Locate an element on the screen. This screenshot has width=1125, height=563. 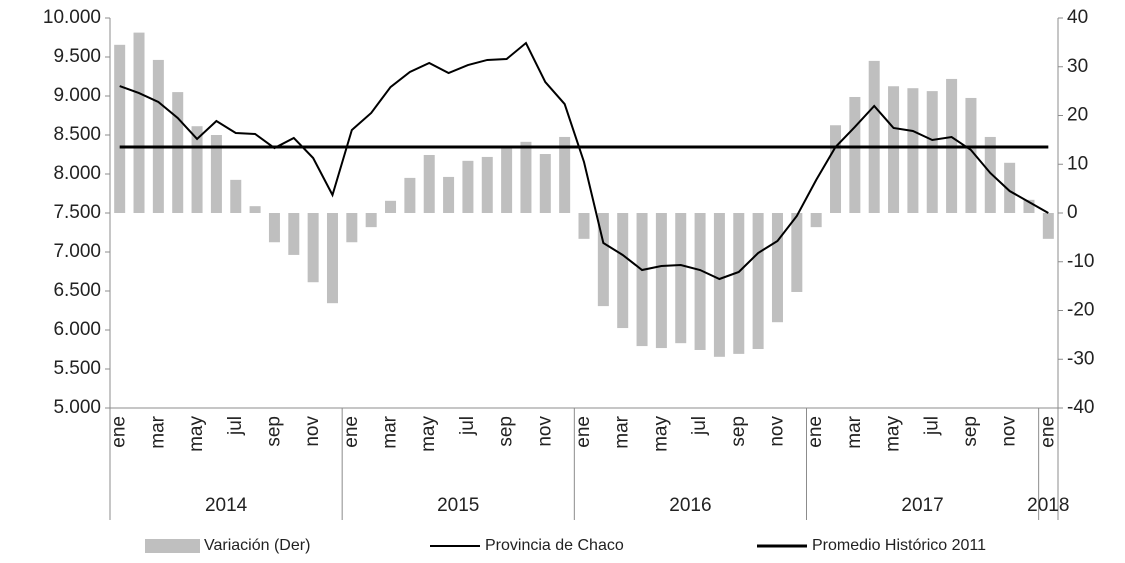
legend-label: Provincia de Chaco is located at coordinates (554, 545).